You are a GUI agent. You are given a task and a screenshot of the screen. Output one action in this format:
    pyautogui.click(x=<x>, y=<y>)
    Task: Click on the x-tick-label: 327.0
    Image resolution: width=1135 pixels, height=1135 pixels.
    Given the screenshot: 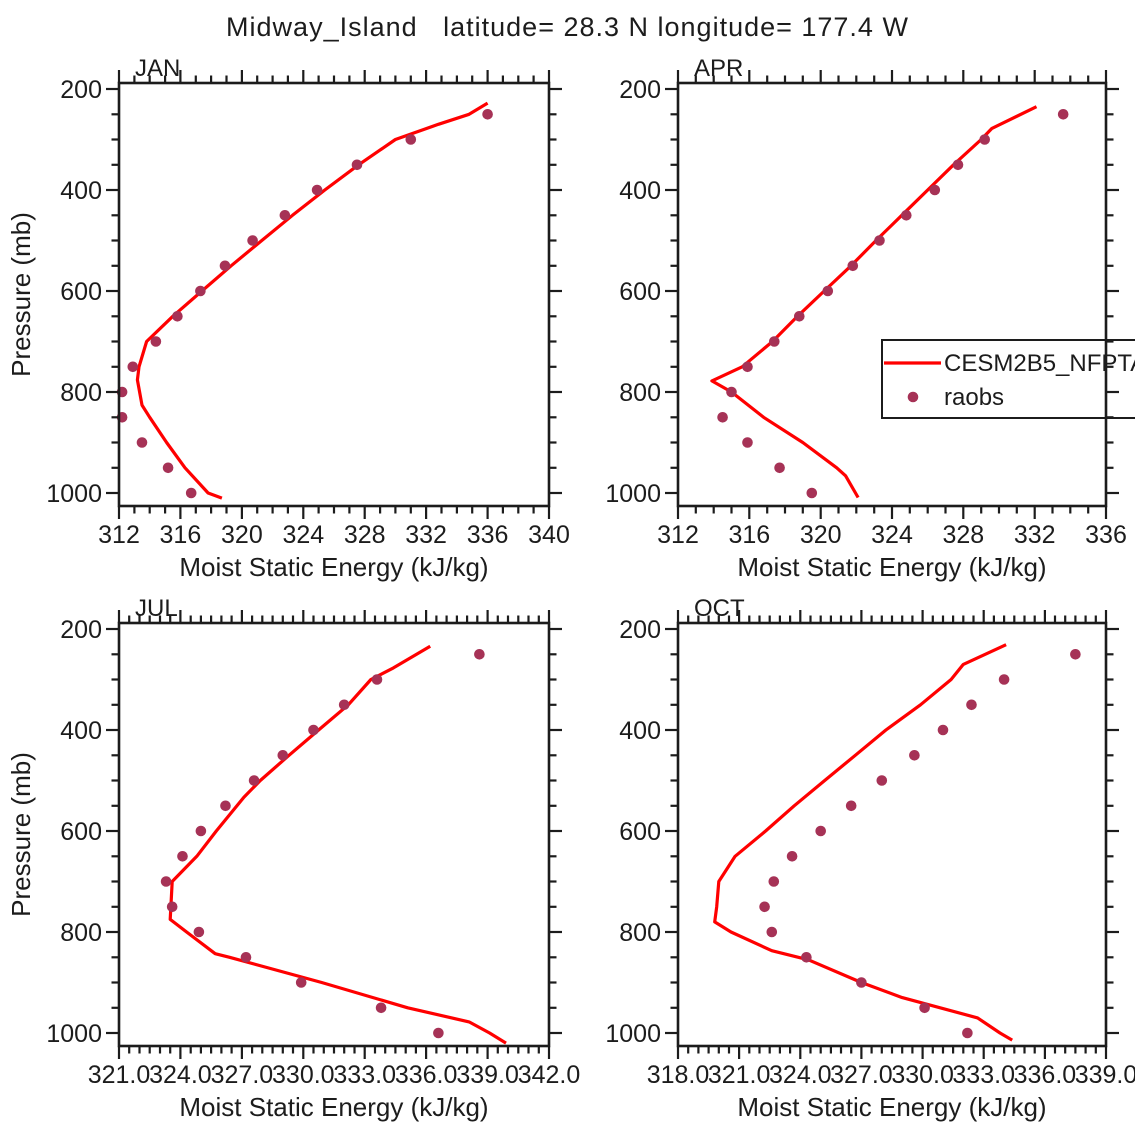 What is the action you would take?
    pyautogui.click(x=861, y=1075)
    